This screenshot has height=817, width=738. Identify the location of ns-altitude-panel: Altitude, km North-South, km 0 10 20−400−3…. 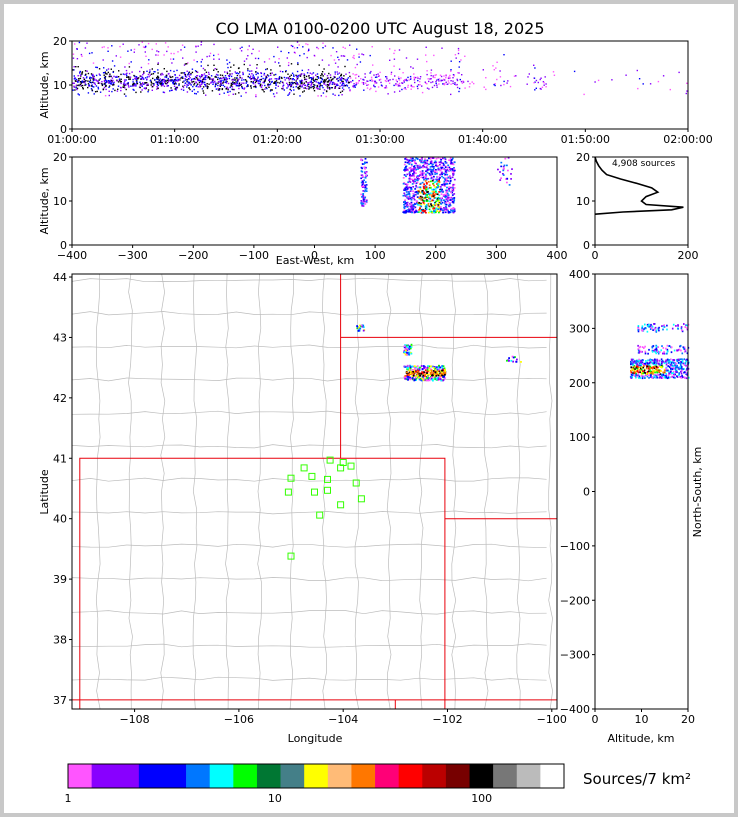
(632, 506).